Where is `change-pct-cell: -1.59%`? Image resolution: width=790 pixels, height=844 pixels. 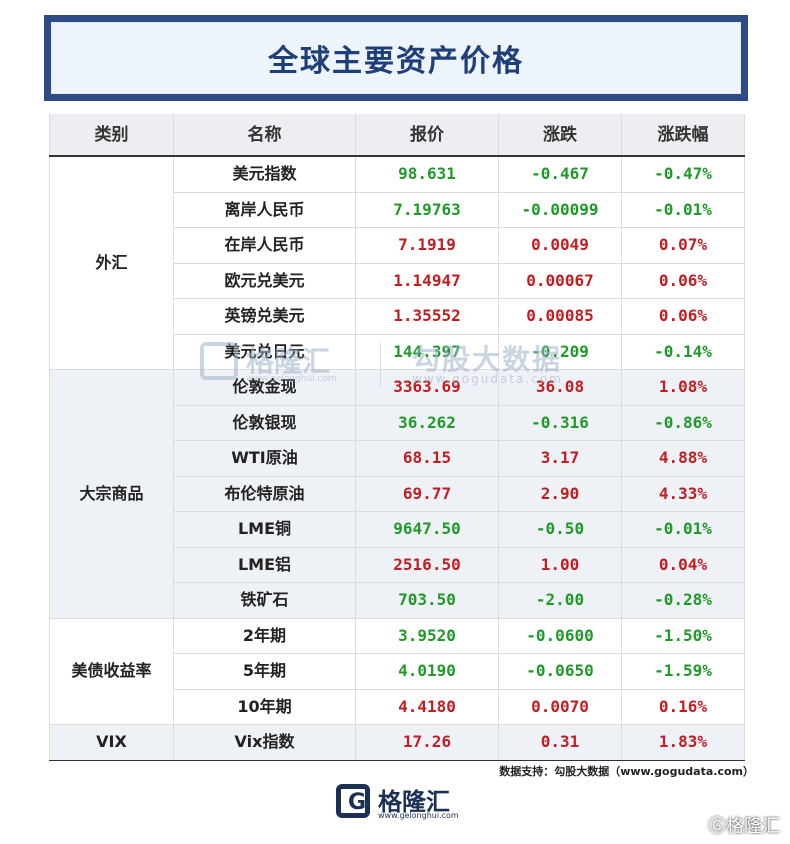 change-pct-cell: -1.59% is located at coordinates (683, 671).